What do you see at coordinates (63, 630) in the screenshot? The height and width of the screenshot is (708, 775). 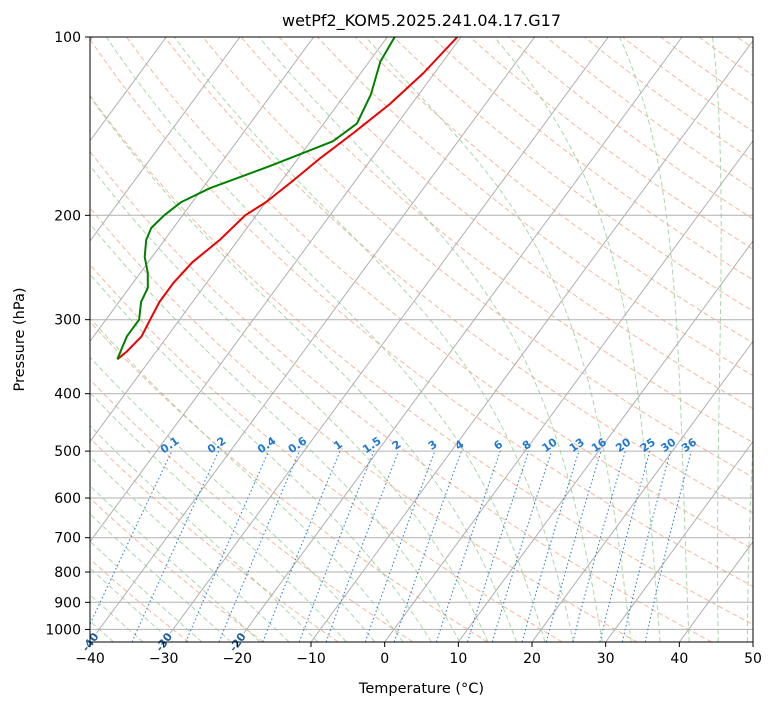 I see `y-tick-label: 1000` at bounding box center [63, 630].